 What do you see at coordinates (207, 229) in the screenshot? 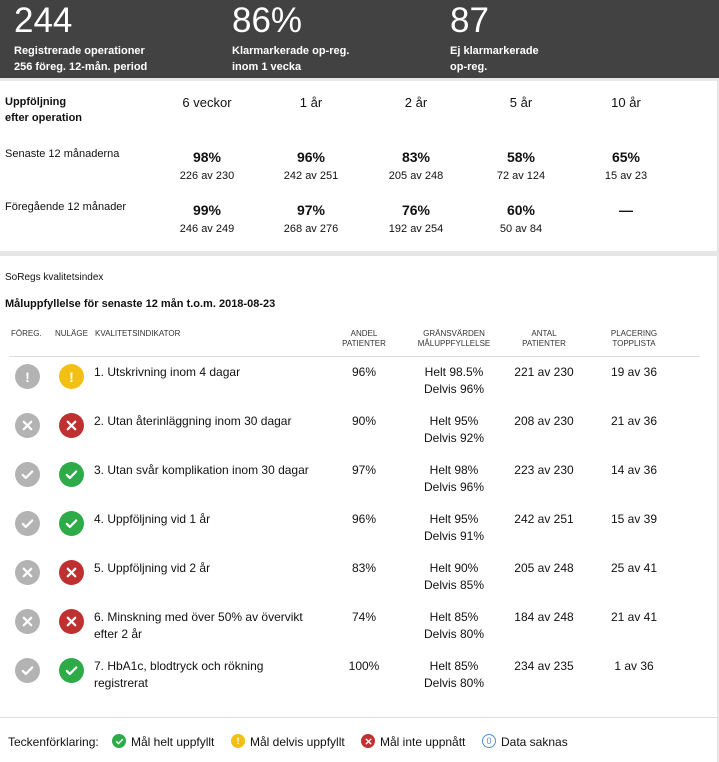
I see `followup-count: 246 av 249` at bounding box center [207, 229].